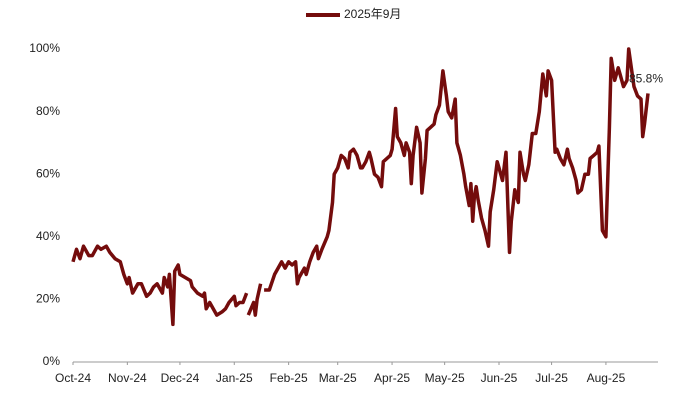  What do you see at coordinates (52, 361) in the screenshot?
I see `y-tick-label: 0%` at bounding box center [52, 361].